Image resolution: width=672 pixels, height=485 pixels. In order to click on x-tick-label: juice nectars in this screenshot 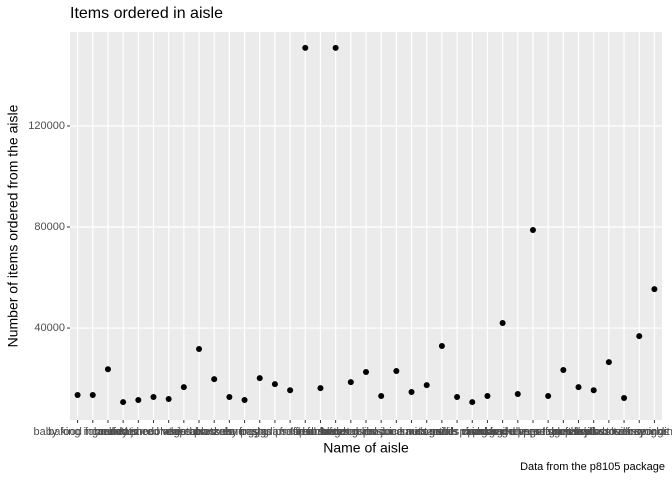, I will do `click(411, 432)`.